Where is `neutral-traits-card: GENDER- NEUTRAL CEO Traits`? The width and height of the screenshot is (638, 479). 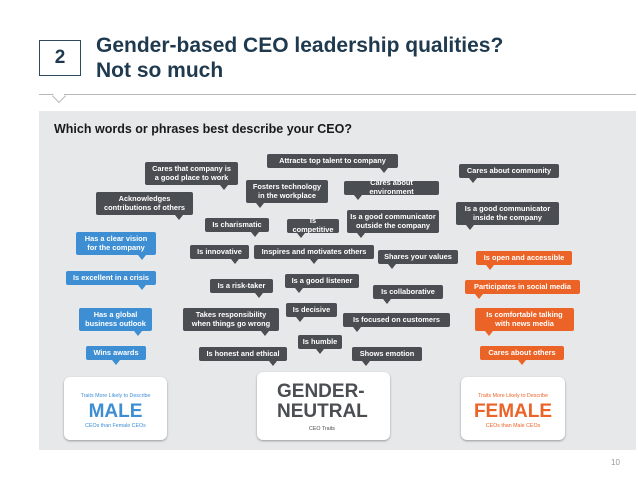
neutral-traits-card: GENDER- NEUTRAL CEO Traits is located at coordinates (323, 406).